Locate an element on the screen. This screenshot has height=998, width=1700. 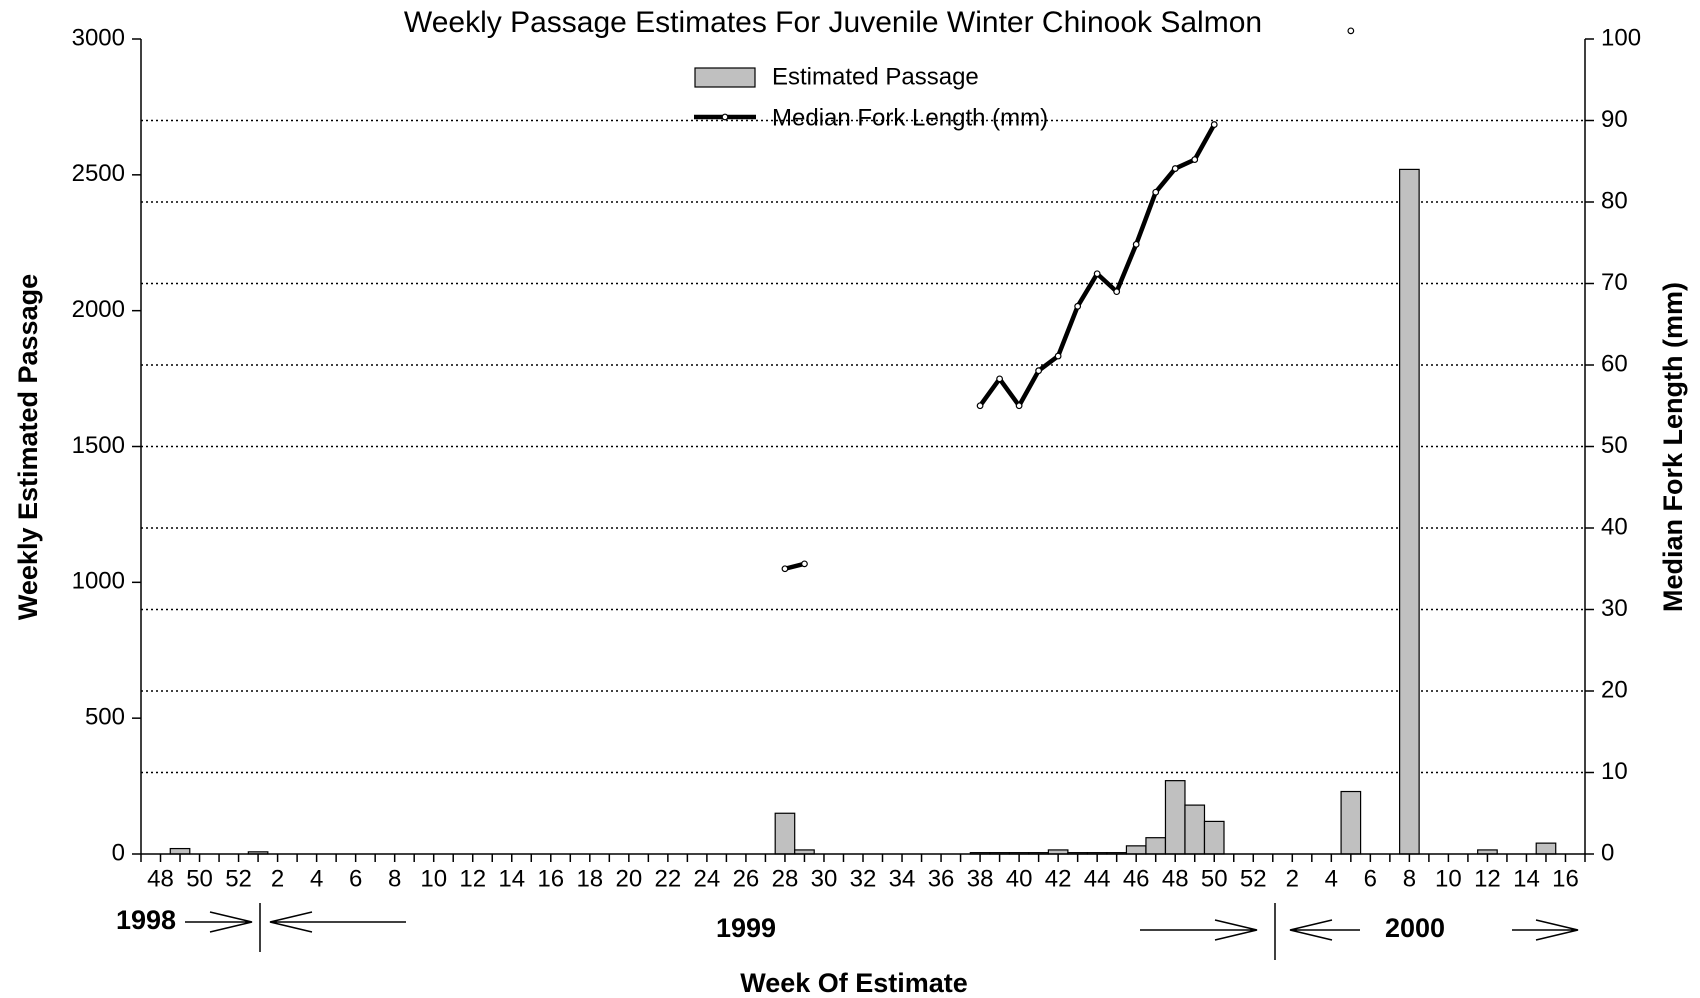
y2-tick-label: 20 is located at coordinates (1614, 689).